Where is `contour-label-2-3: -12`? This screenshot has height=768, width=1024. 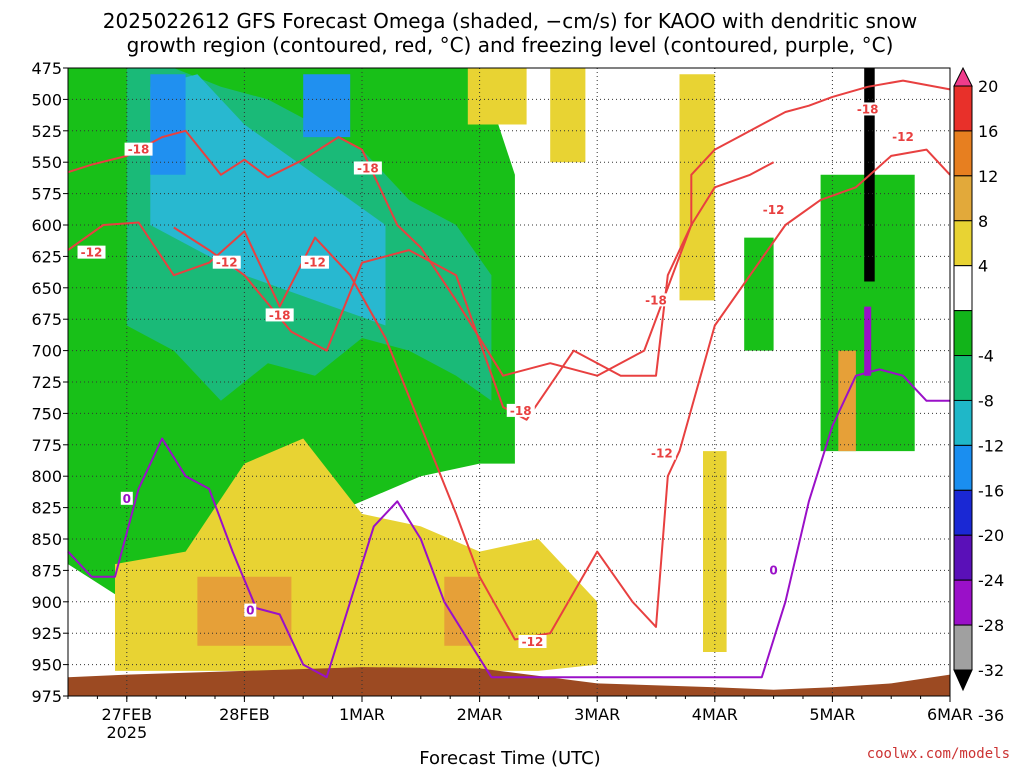
contour-label-2-3: -12 is located at coordinates (533, 642).